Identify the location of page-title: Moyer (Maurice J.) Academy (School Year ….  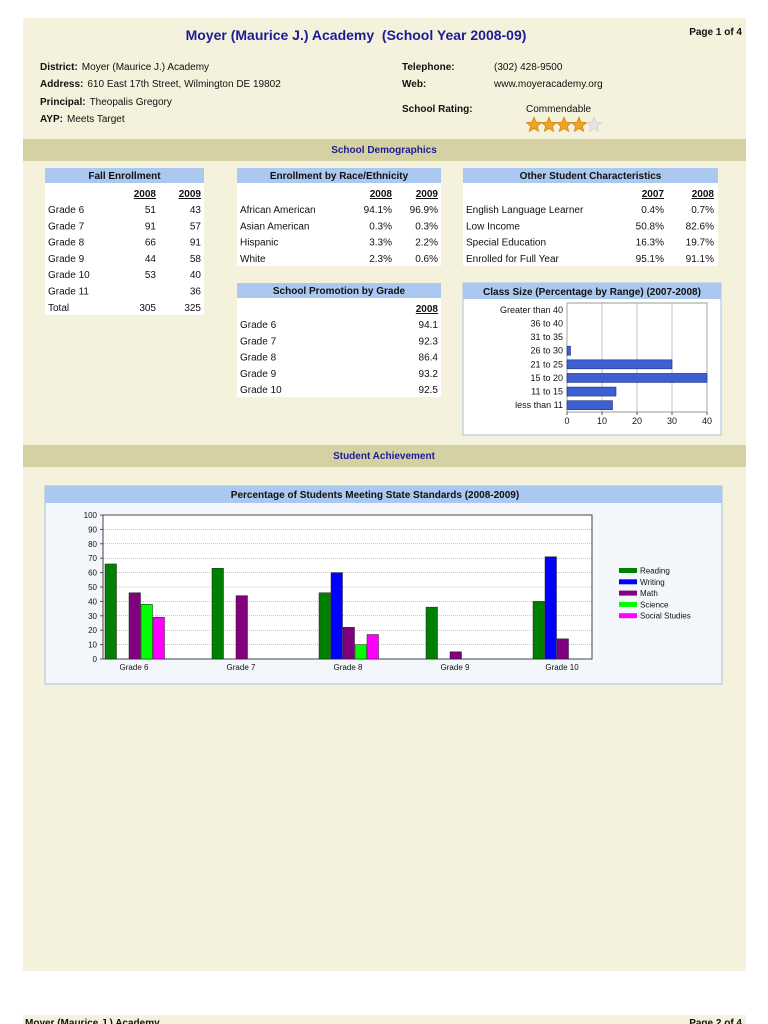
(356, 35).